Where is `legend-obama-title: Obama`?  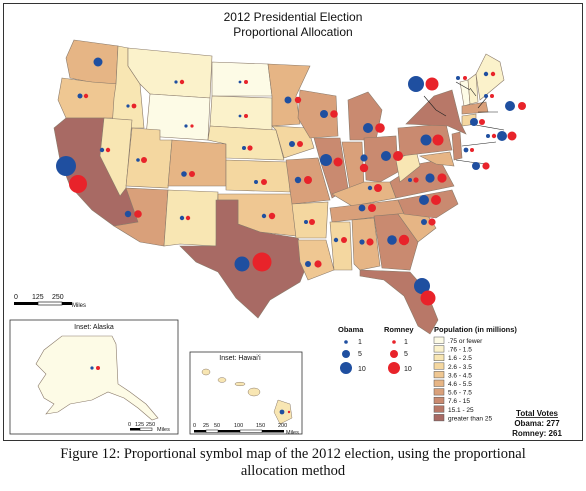
legend-obama-title: Obama is located at coordinates (351, 329).